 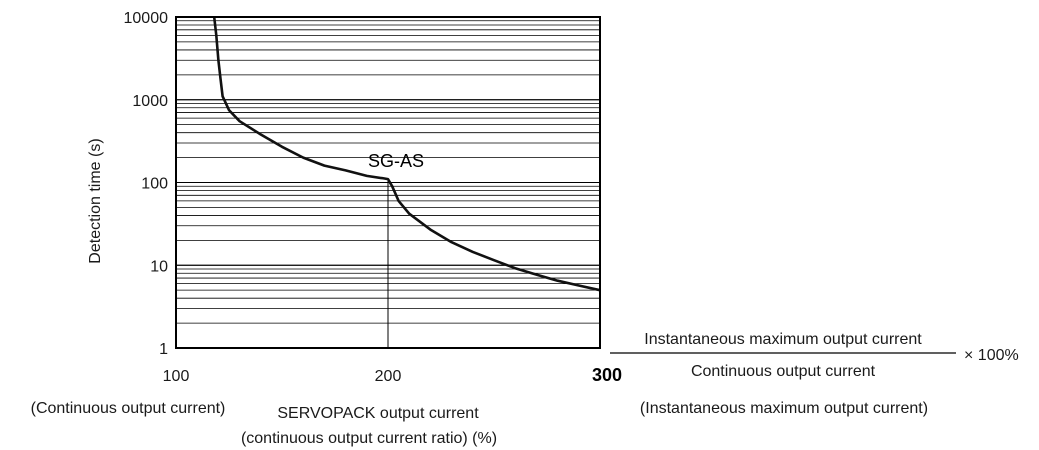 What do you see at coordinates (176, 376) in the screenshot?
I see `x-tick-label: 100` at bounding box center [176, 376].